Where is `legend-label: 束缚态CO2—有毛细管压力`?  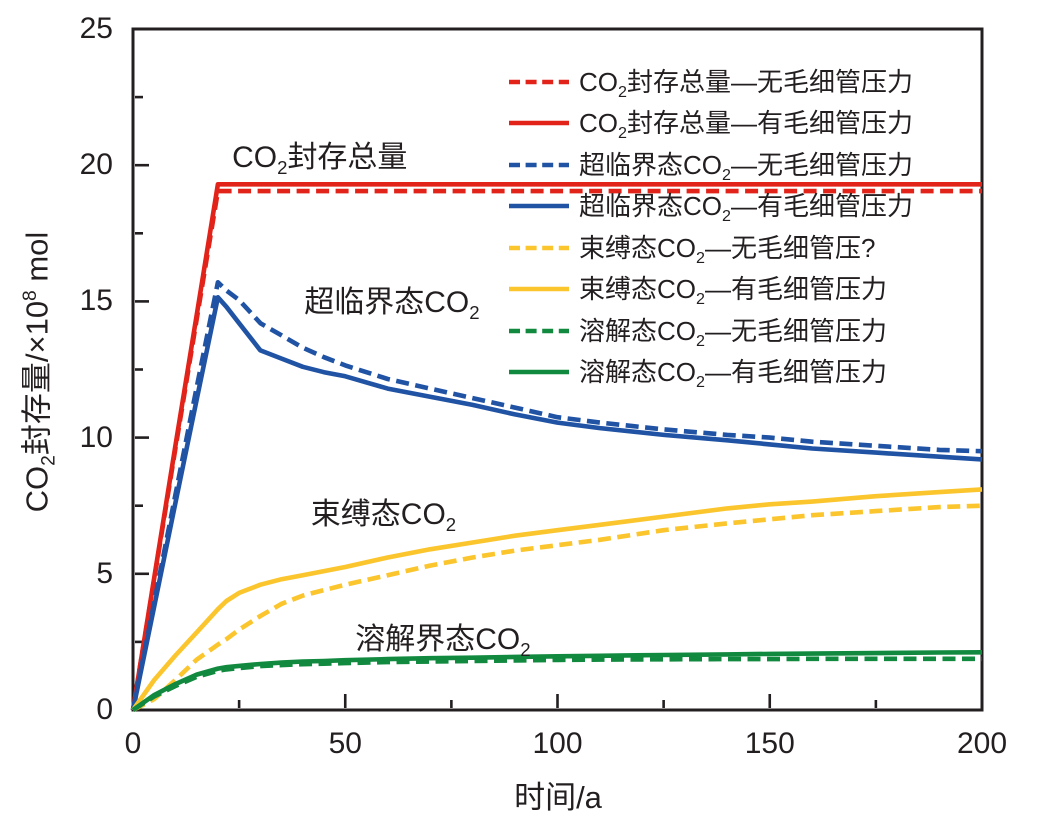 legend-label: 束缚态CO2—有毛细管压力 is located at coordinates (733, 291).